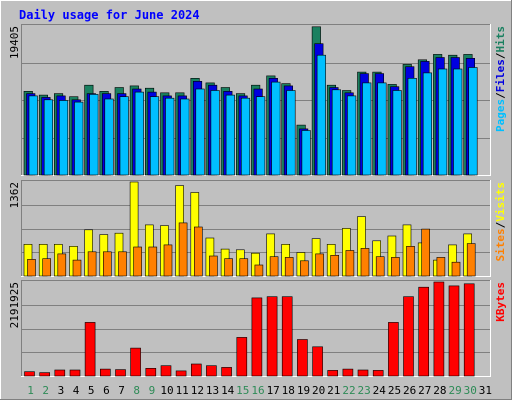 The height and width of the screenshot is (400, 512). I want to click on x-tick-label: 15, so click(242, 390).